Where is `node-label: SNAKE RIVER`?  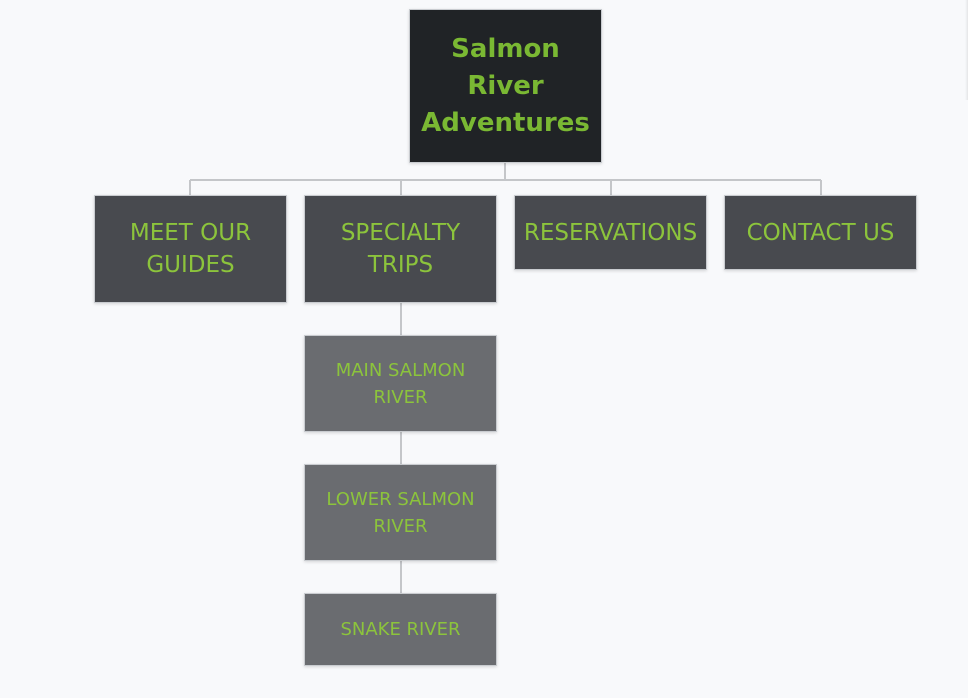
node-label: SNAKE RIVER is located at coordinates (400, 629).